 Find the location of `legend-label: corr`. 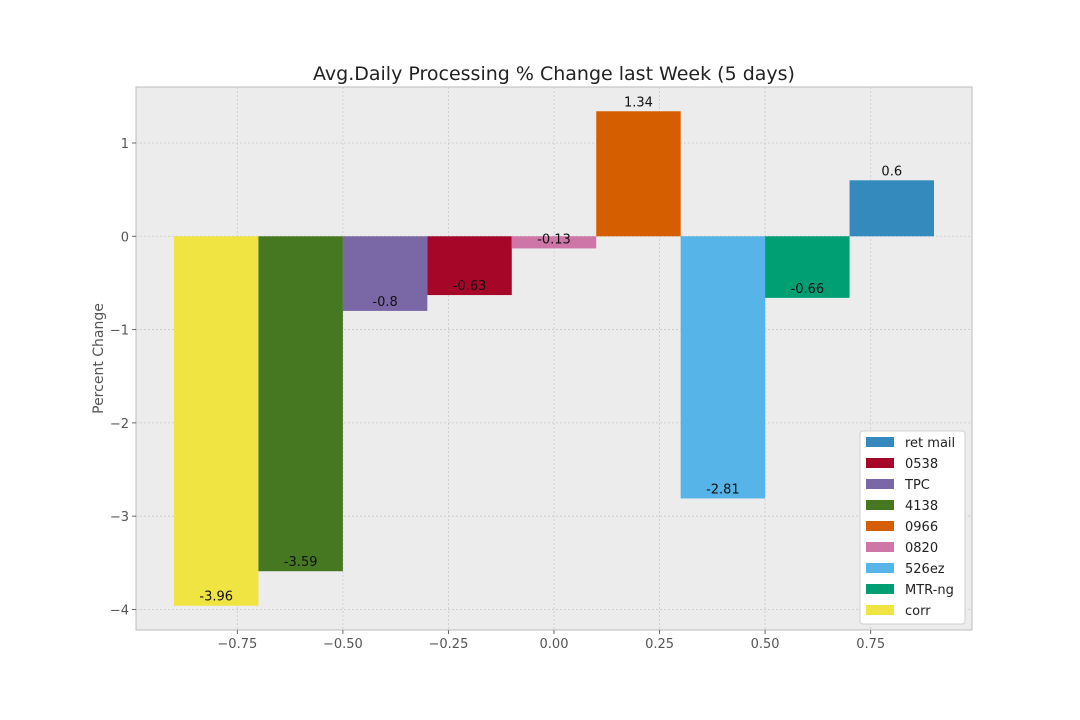

legend-label: corr is located at coordinates (918, 611).